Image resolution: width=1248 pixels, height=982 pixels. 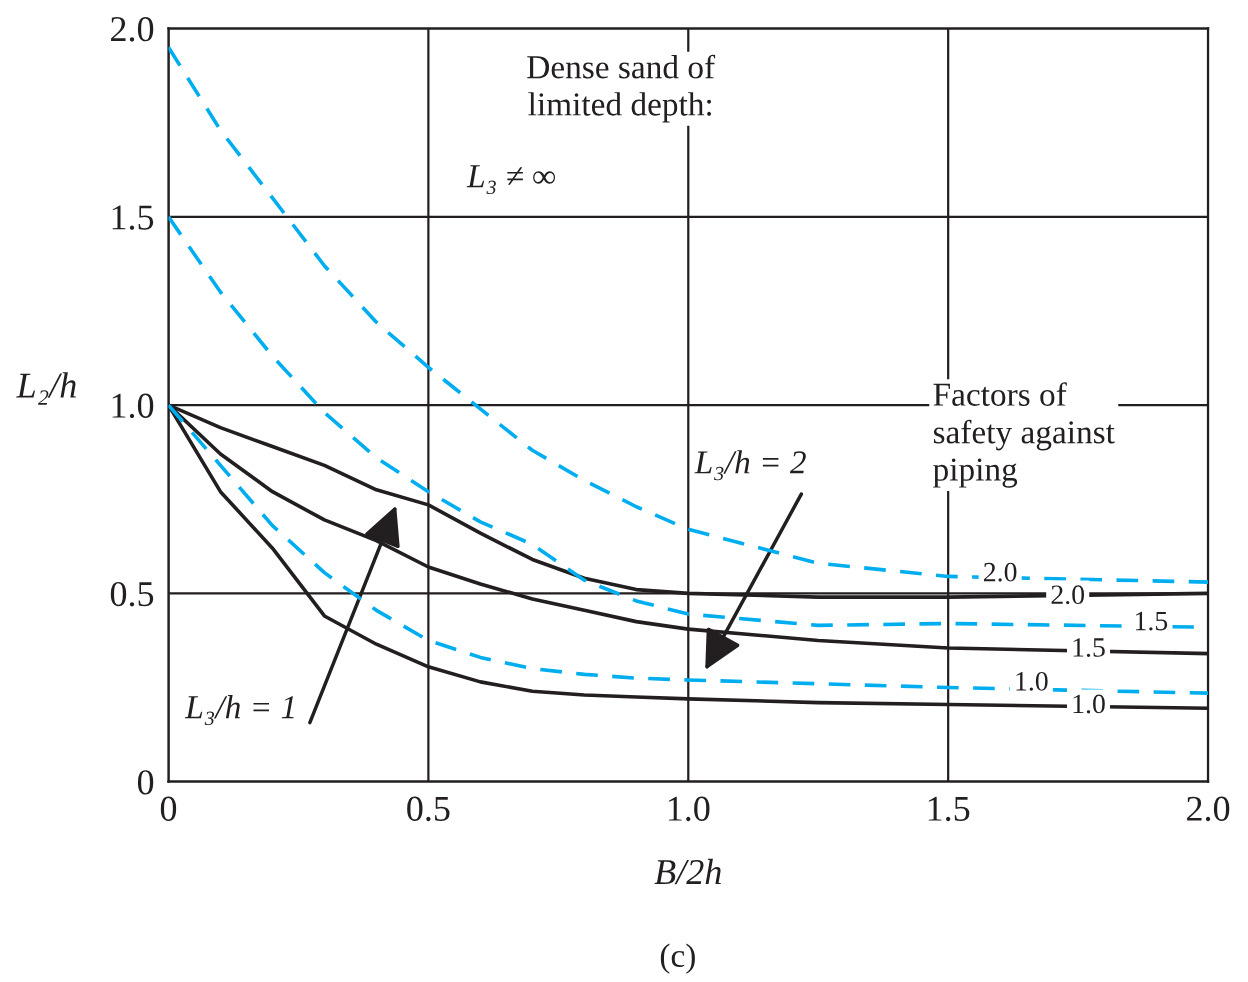 What do you see at coordinates (750, 465) in the screenshot?
I see `annotation: L₃/h = 2` at bounding box center [750, 465].